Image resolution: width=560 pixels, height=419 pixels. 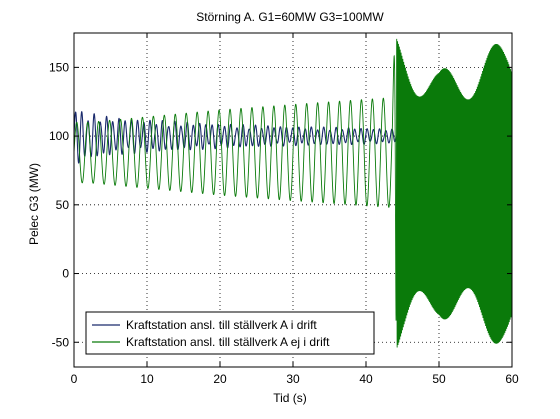 I want to click on y-tick-label: 150, so click(x=59, y=67).